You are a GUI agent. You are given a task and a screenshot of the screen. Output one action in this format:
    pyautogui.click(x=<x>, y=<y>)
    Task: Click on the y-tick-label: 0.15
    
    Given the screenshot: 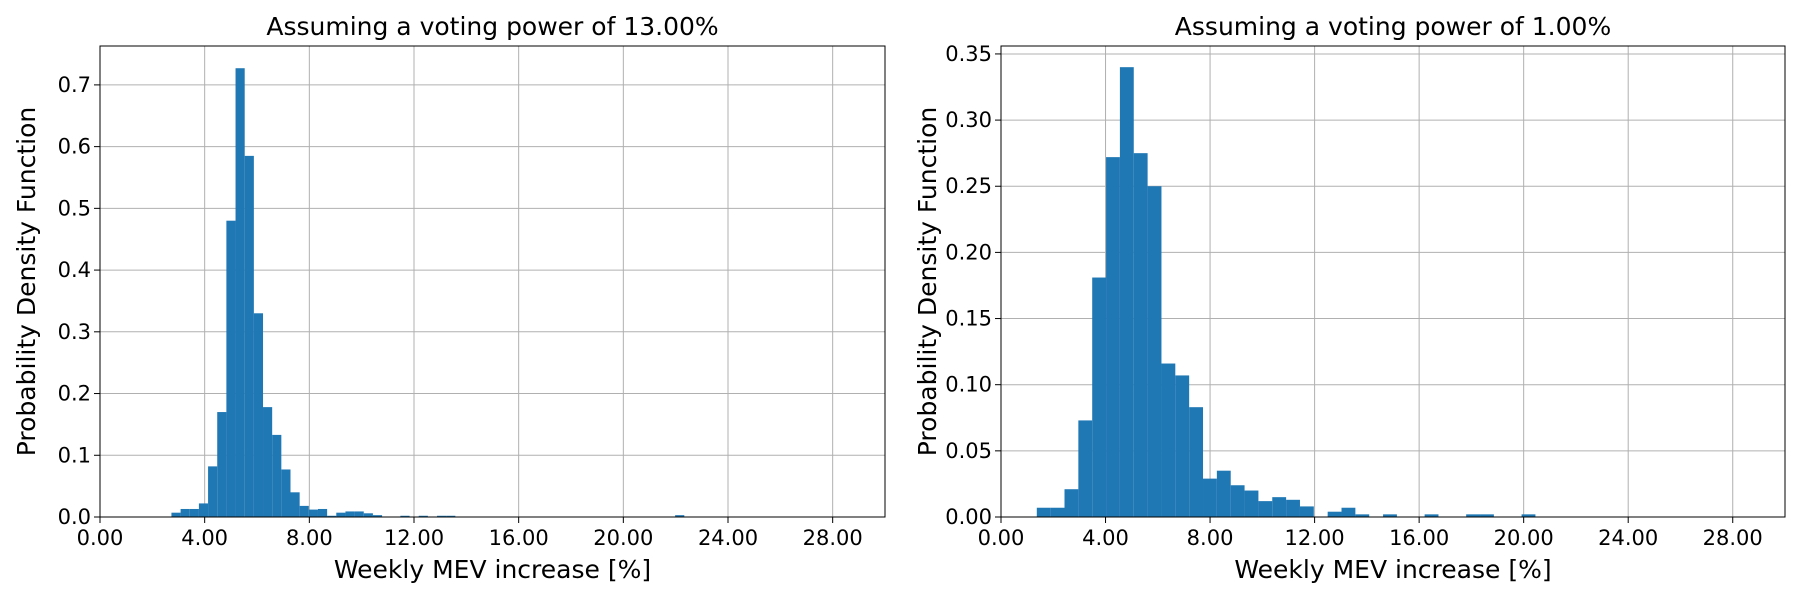 What is the action you would take?
    pyautogui.click(x=968, y=319)
    